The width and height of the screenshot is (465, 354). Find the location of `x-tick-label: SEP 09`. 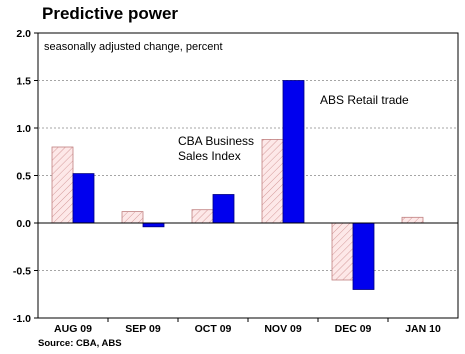

x-tick-label: SEP 09 is located at coordinates (143, 329).